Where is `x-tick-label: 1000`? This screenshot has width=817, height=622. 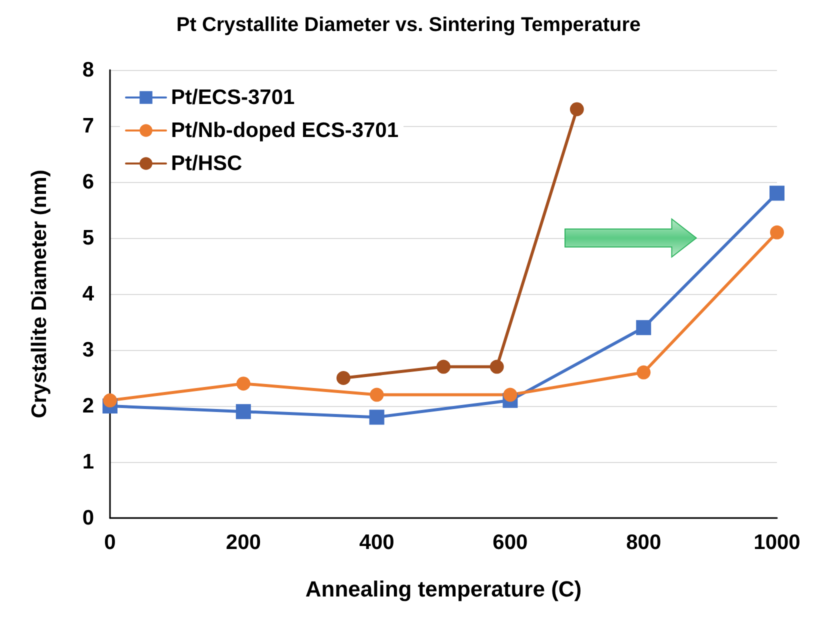
x-tick-label: 1000 is located at coordinates (777, 542).